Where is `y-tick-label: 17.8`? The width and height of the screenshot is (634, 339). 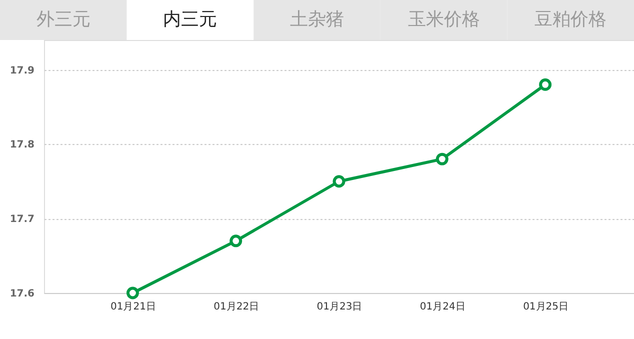 y-tick-label: 17.8 is located at coordinates (22, 145).